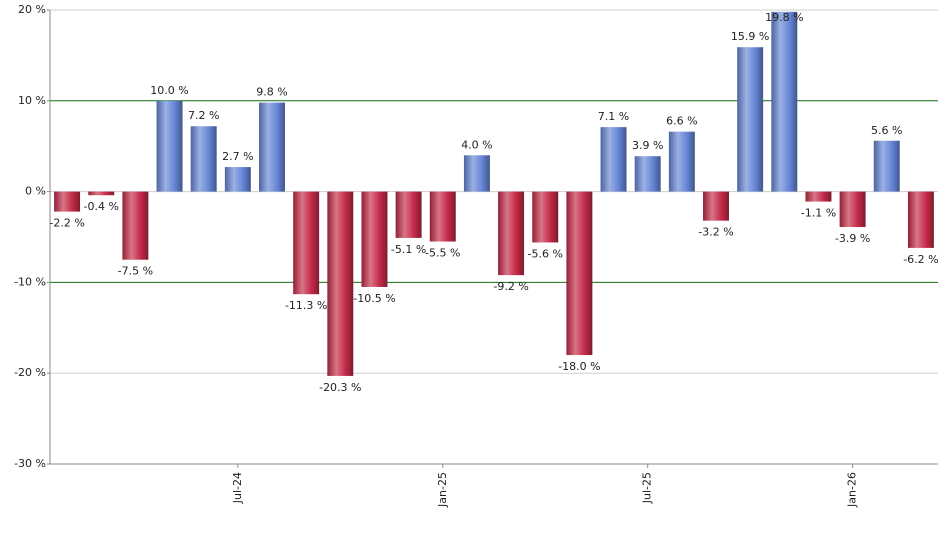 This screenshot has height=550, width=940. What do you see at coordinates (32, 9) in the screenshot?
I see `y-tick-label: 20 %` at bounding box center [32, 9].